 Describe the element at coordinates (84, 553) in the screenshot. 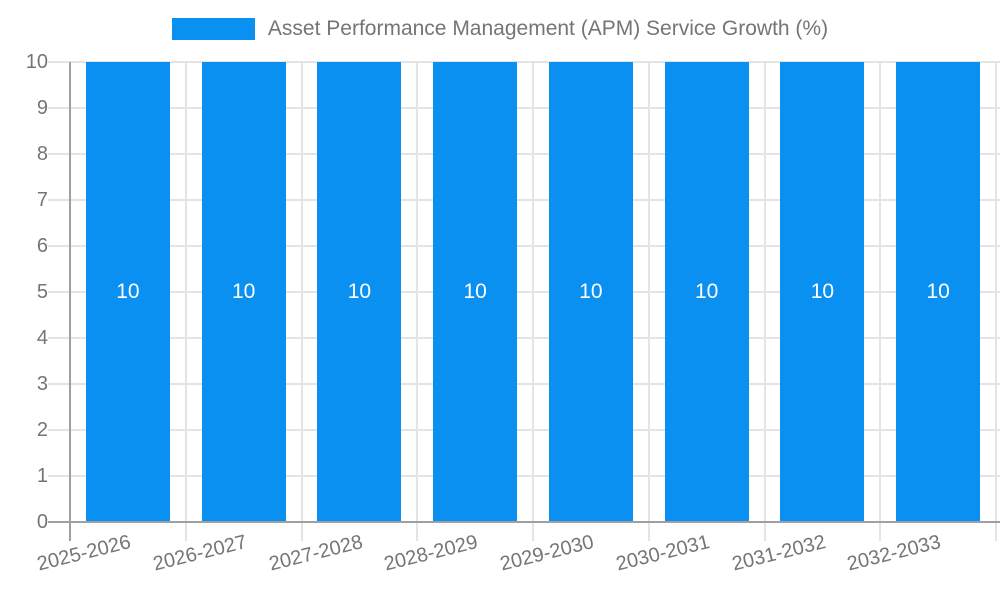

I see `x-tick-label: 2025-2026` at that location.